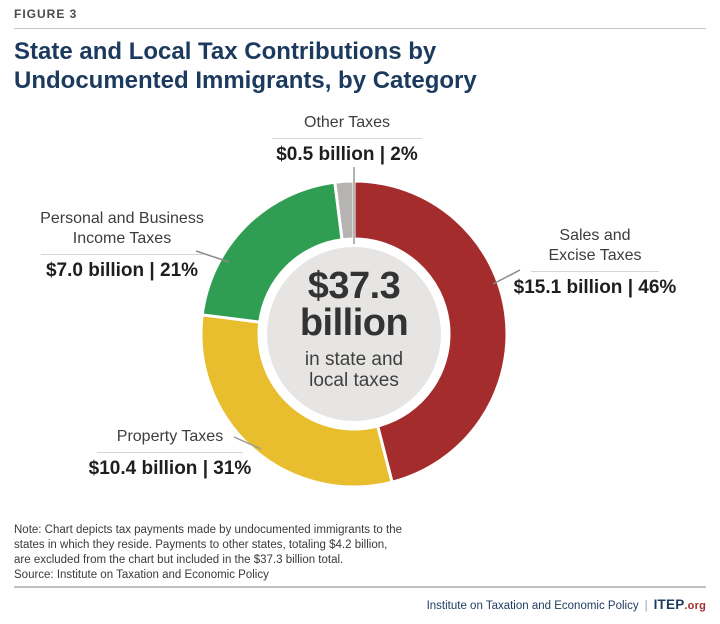 The image size is (720, 624). Describe the element at coordinates (225, 51) in the screenshot. I see `page-title-line-1: State and Local Tax Contributions by` at that location.